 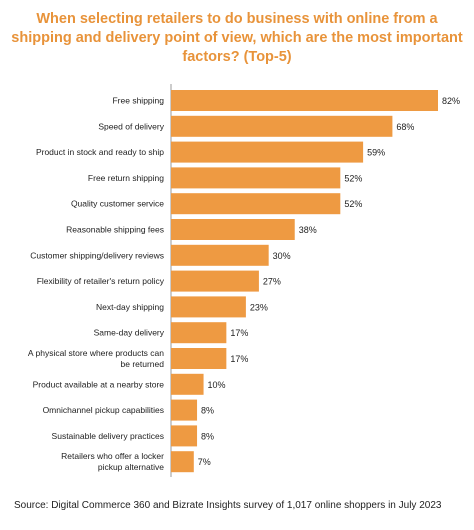 What do you see at coordinates (272, 282) in the screenshot?
I see `data-label: 27%` at bounding box center [272, 282].